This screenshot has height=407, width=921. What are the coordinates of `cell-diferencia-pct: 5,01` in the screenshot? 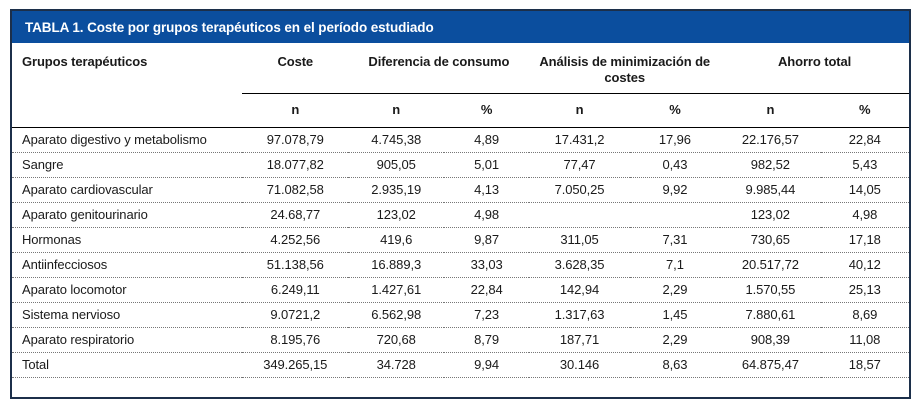 It's located at (486, 165).